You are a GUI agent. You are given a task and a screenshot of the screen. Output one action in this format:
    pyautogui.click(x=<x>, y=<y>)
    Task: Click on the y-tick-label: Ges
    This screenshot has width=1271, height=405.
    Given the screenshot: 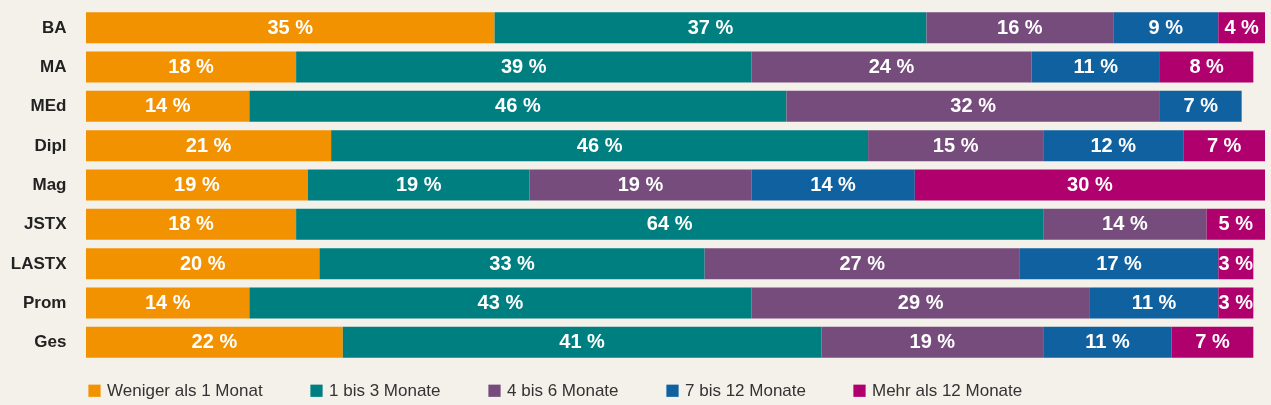 What is the action you would take?
    pyautogui.click(x=50, y=342)
    